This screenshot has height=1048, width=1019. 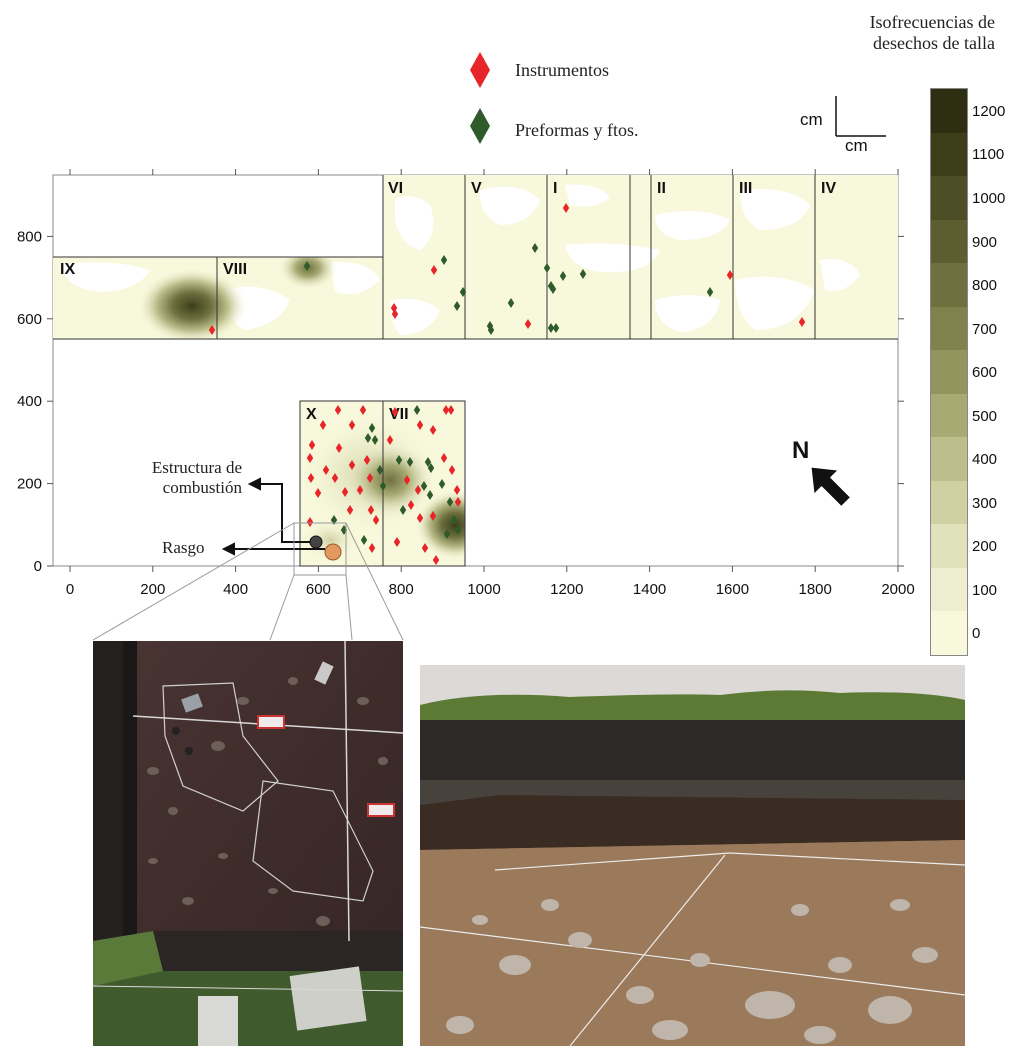 What do you see at coordinates (235, 589) in the screenshot?
I see `x-tick-label: 400` at bounding box center [235, 589].